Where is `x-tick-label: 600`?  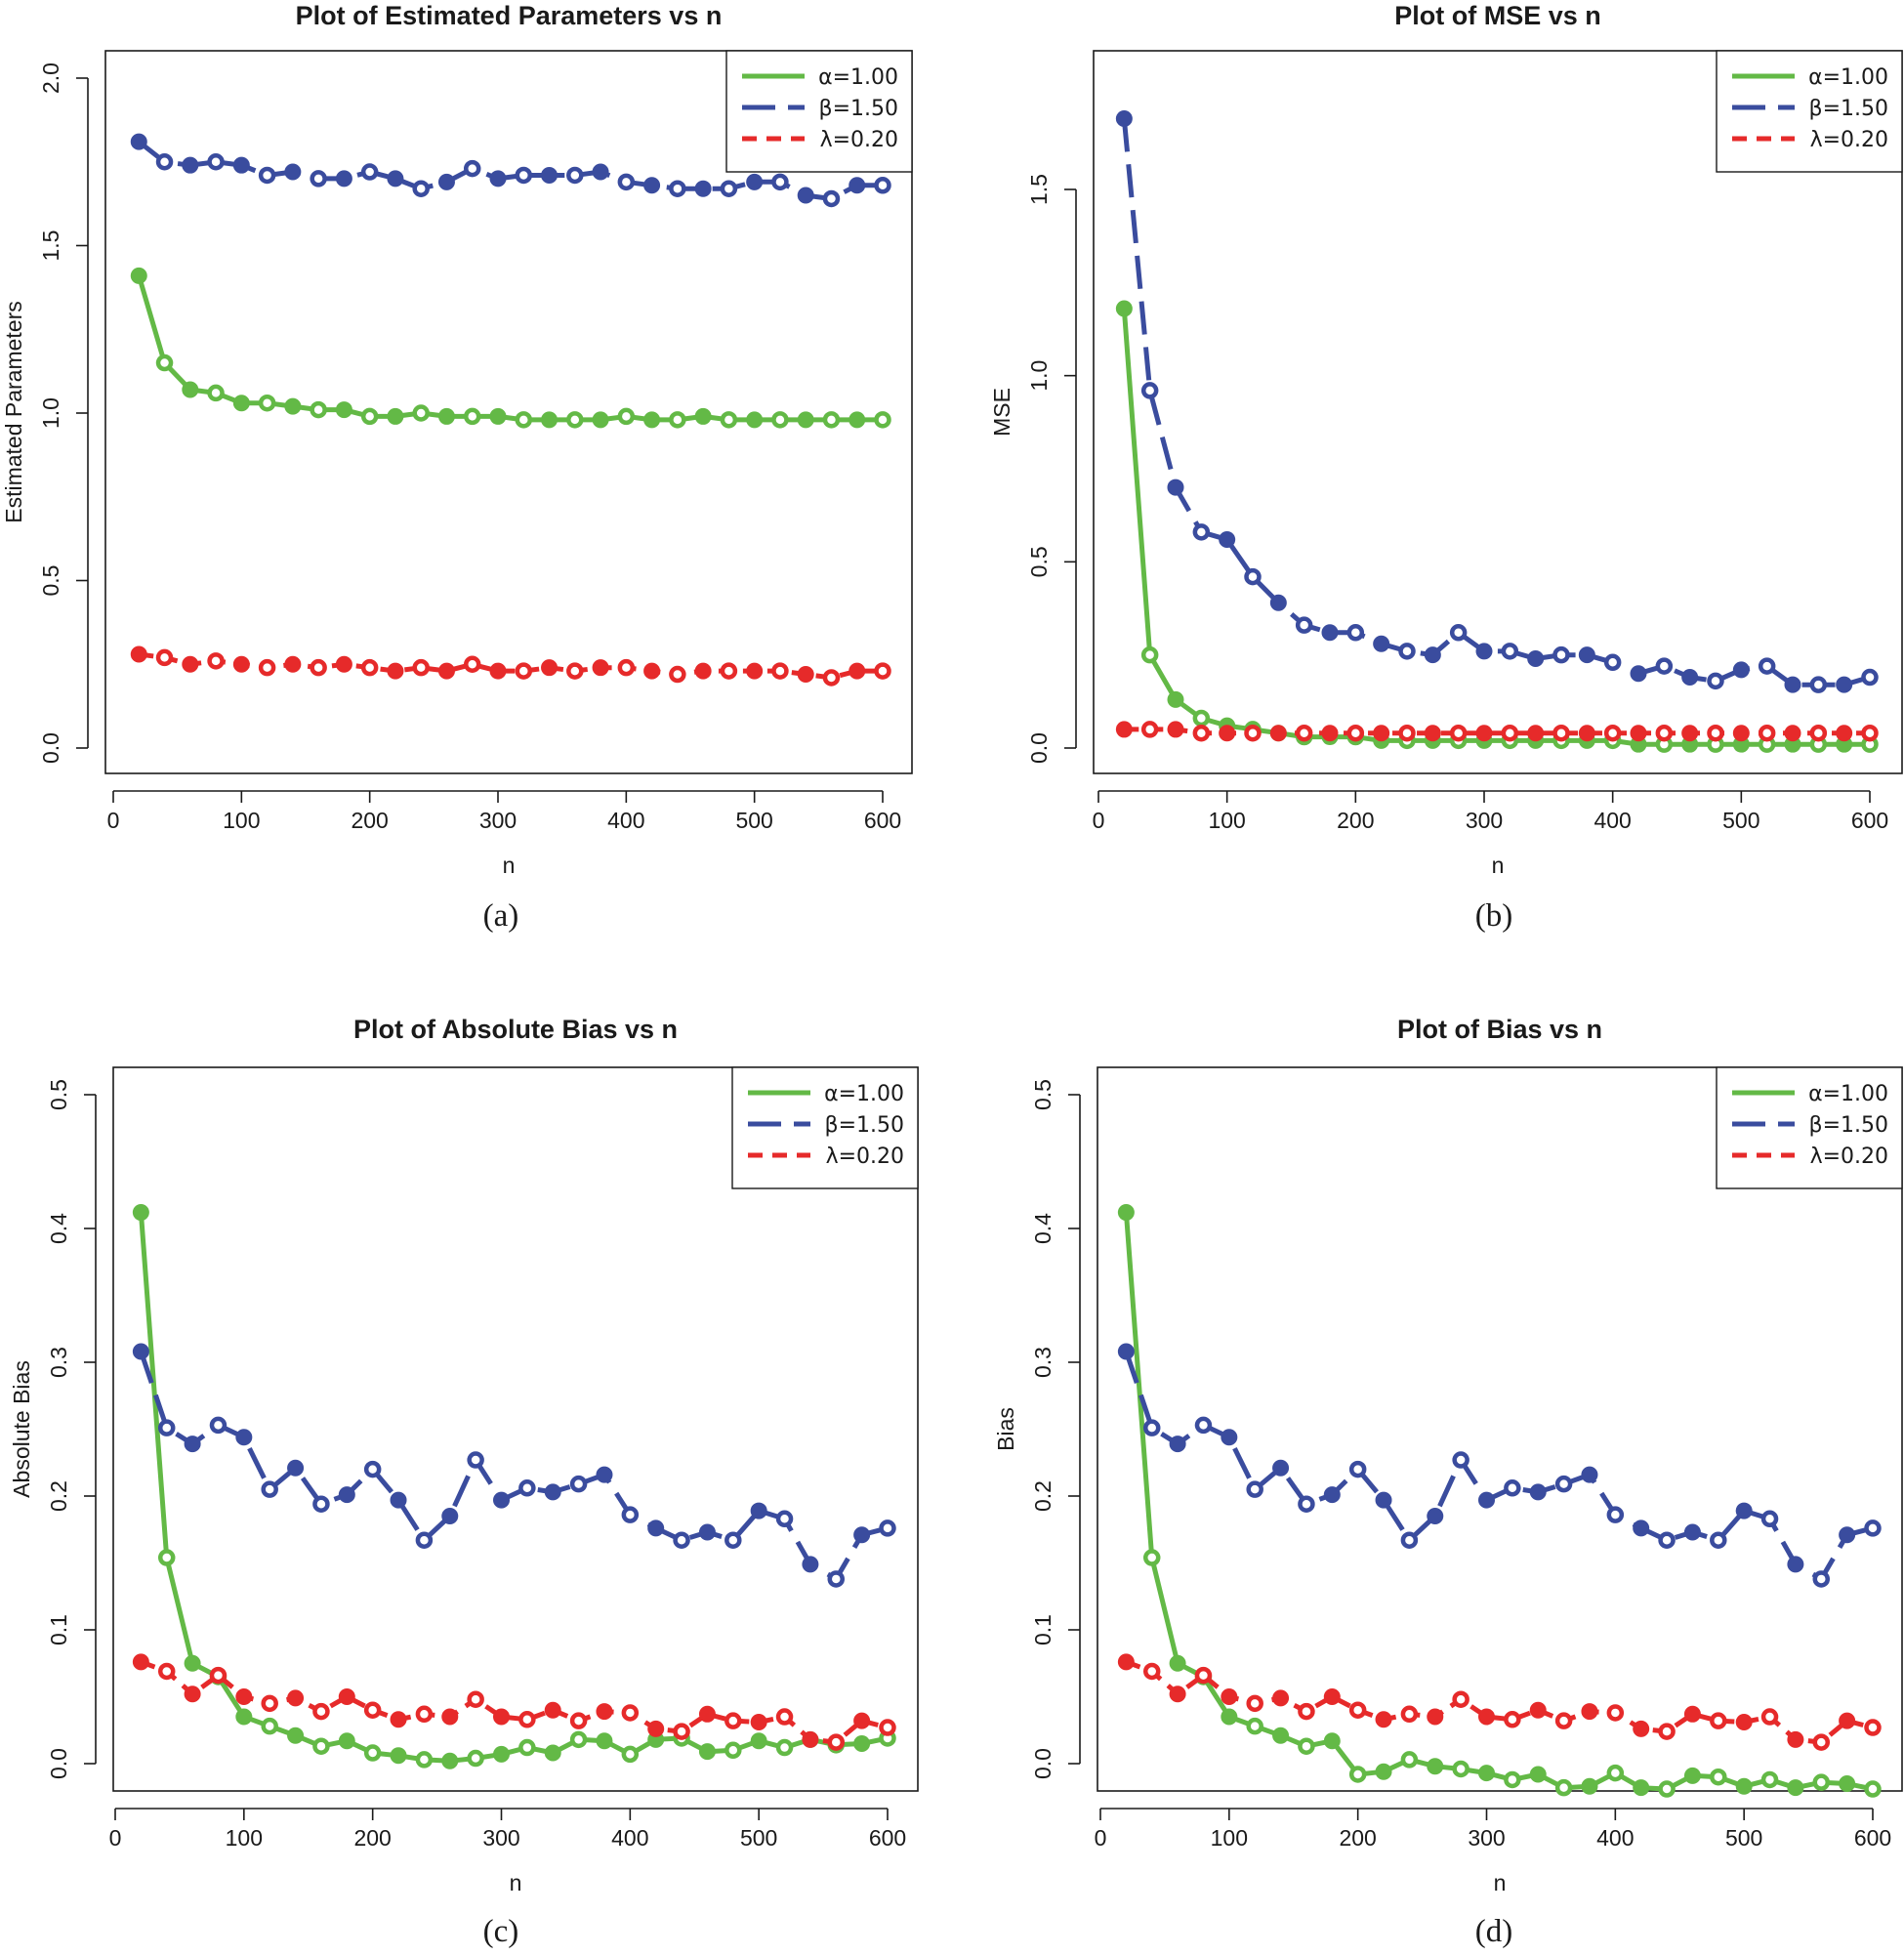
x-tick-label: 600 is located at coordinates (1869, 820).